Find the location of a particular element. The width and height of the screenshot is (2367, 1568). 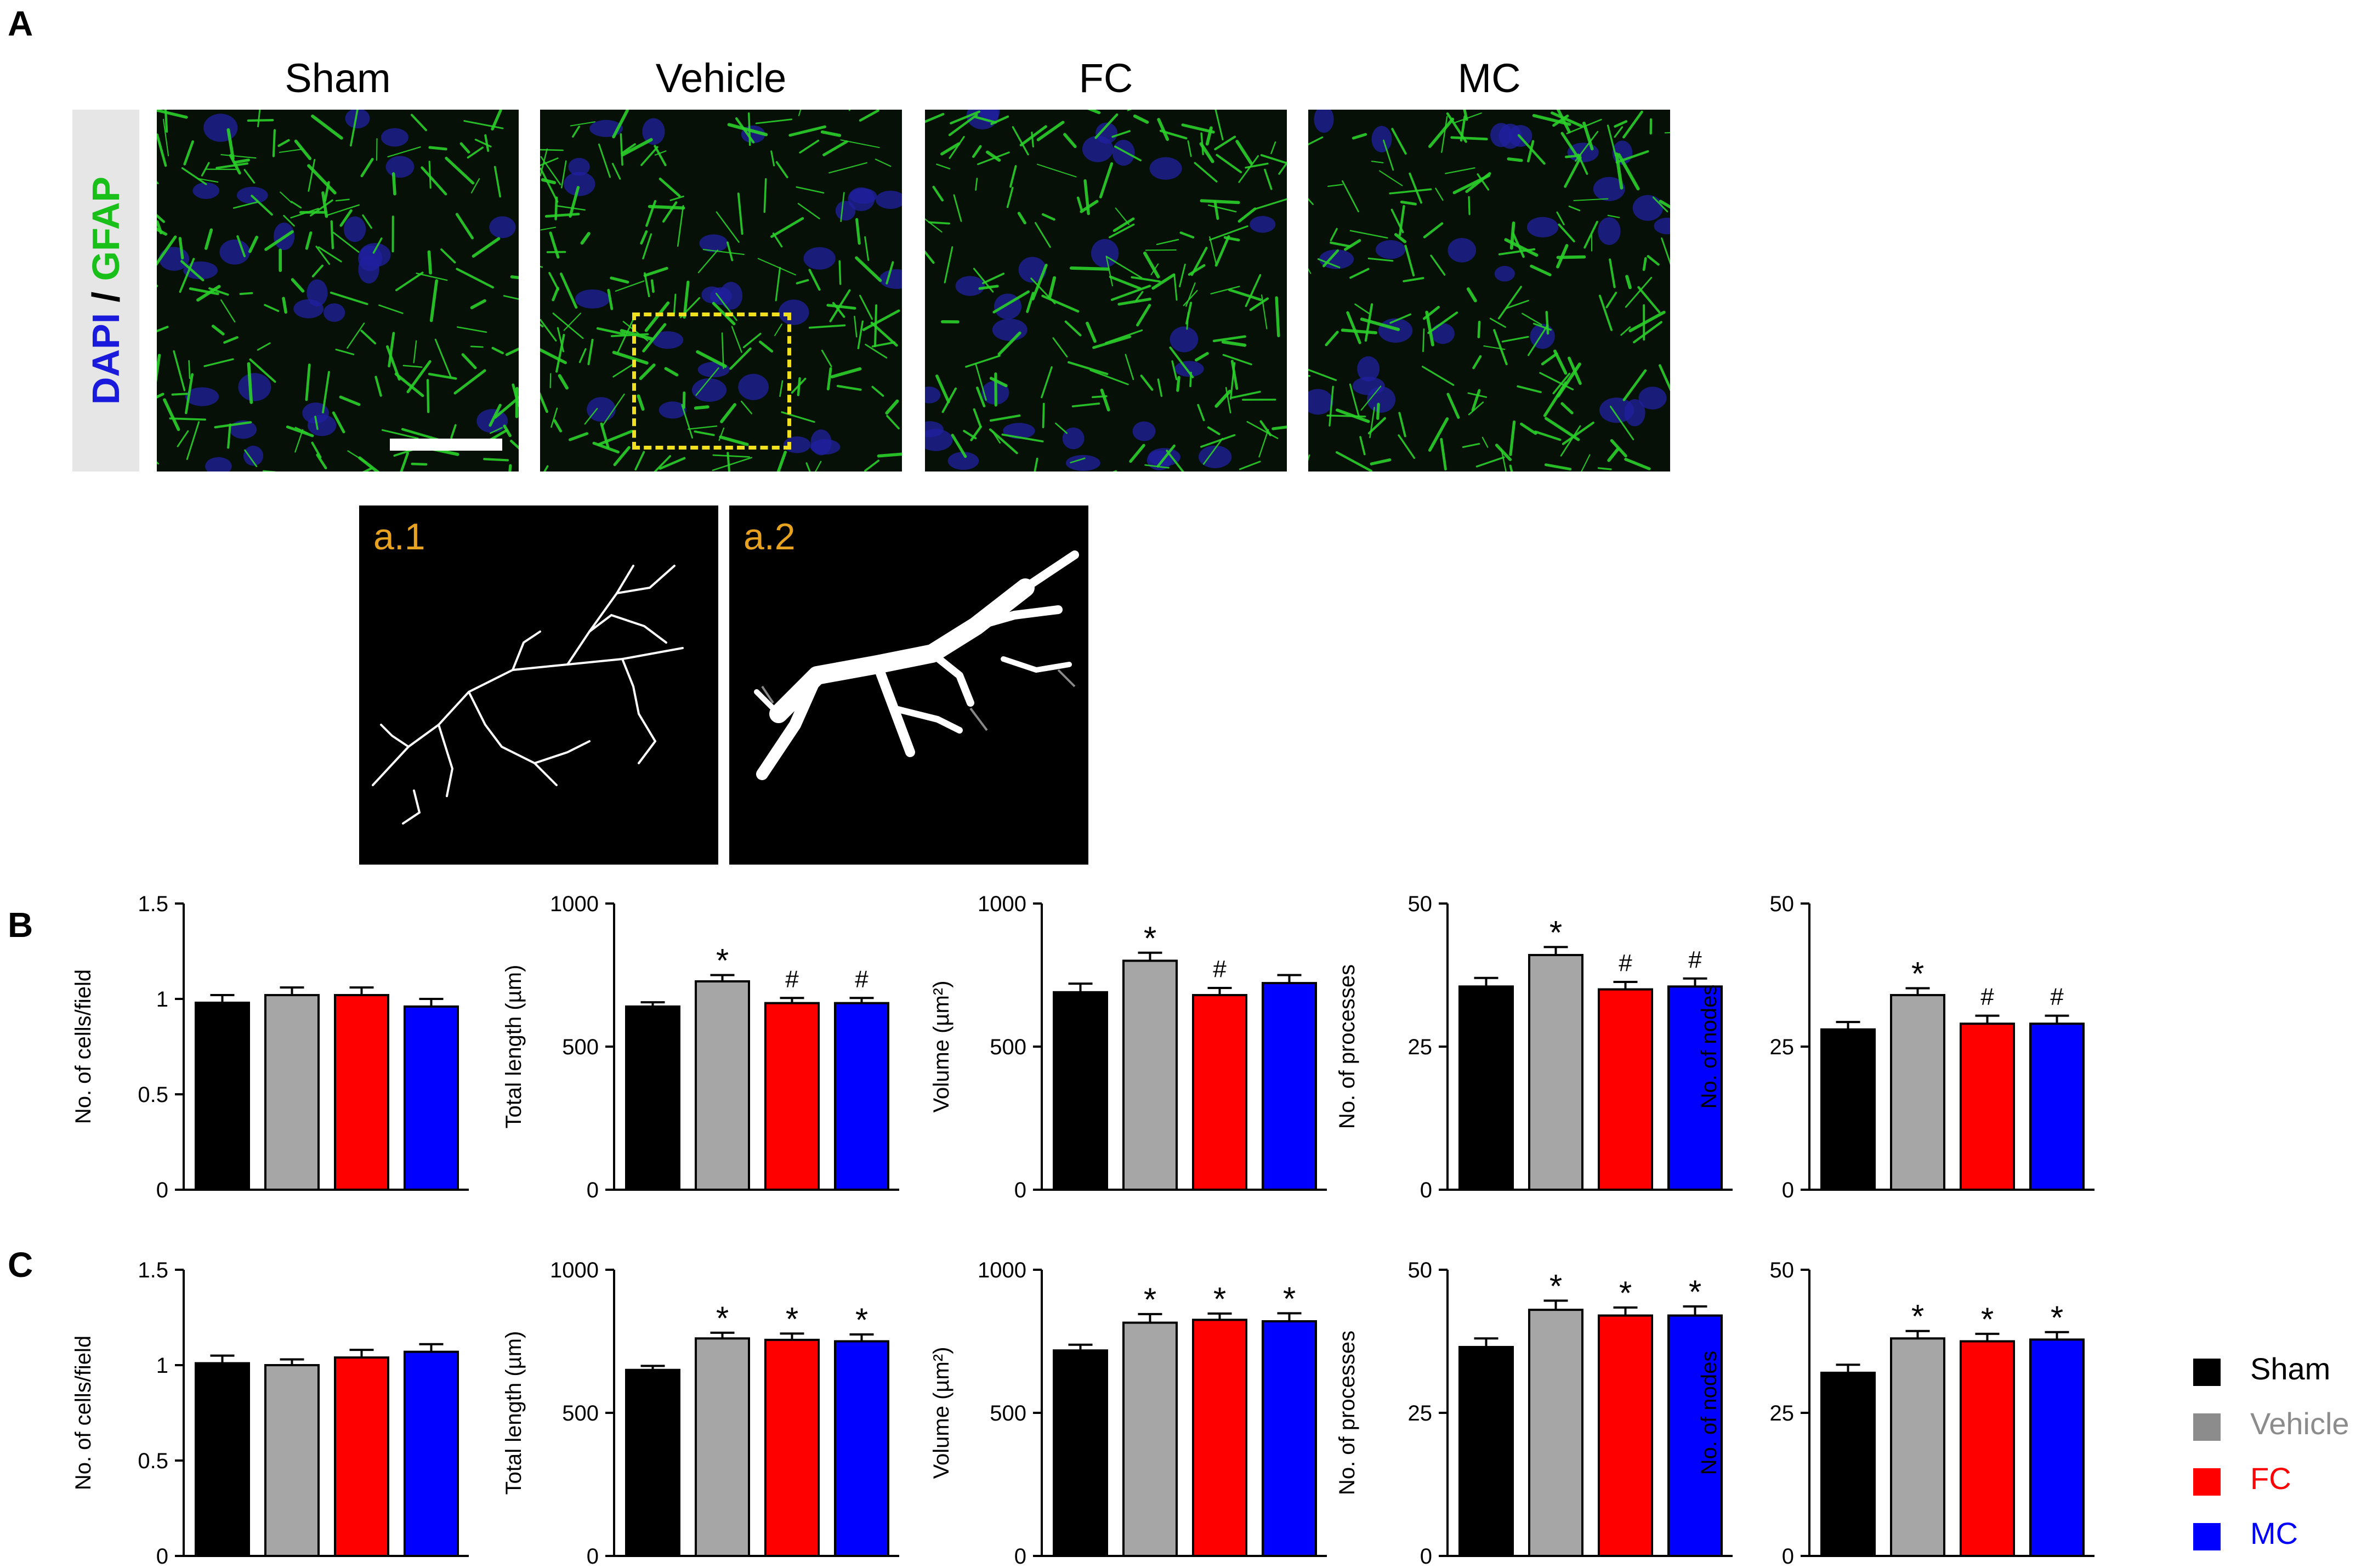

significance-mark-mc: # is located at coordinates (2057, 997).